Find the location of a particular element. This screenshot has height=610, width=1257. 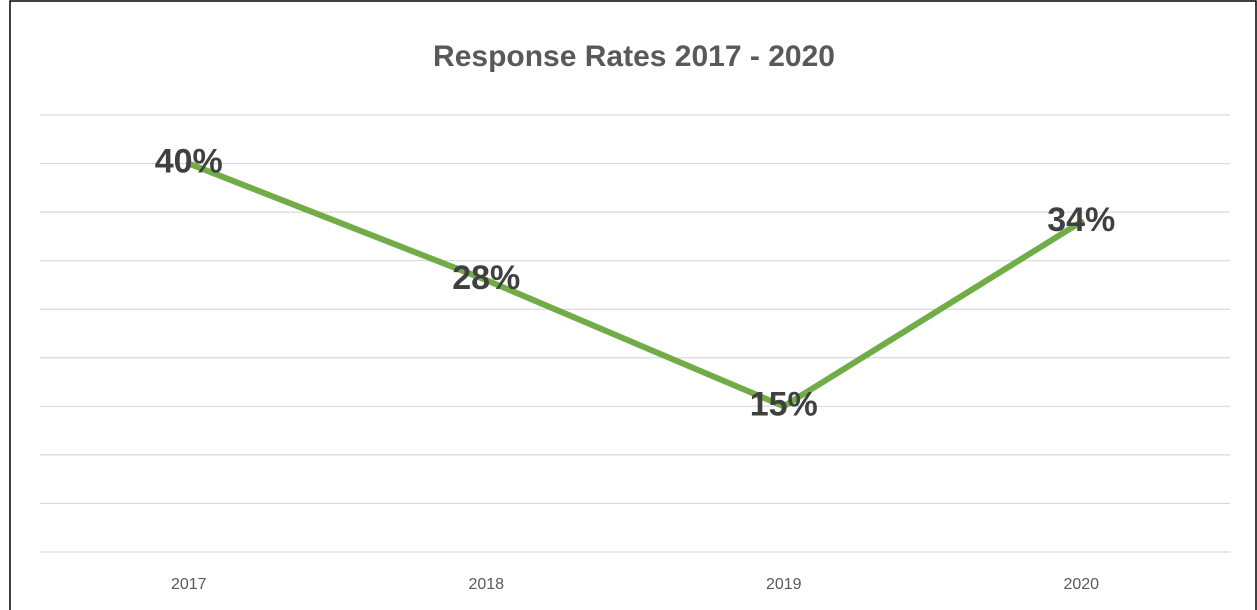

data-label: 40% is located at coordinates (189, 162).